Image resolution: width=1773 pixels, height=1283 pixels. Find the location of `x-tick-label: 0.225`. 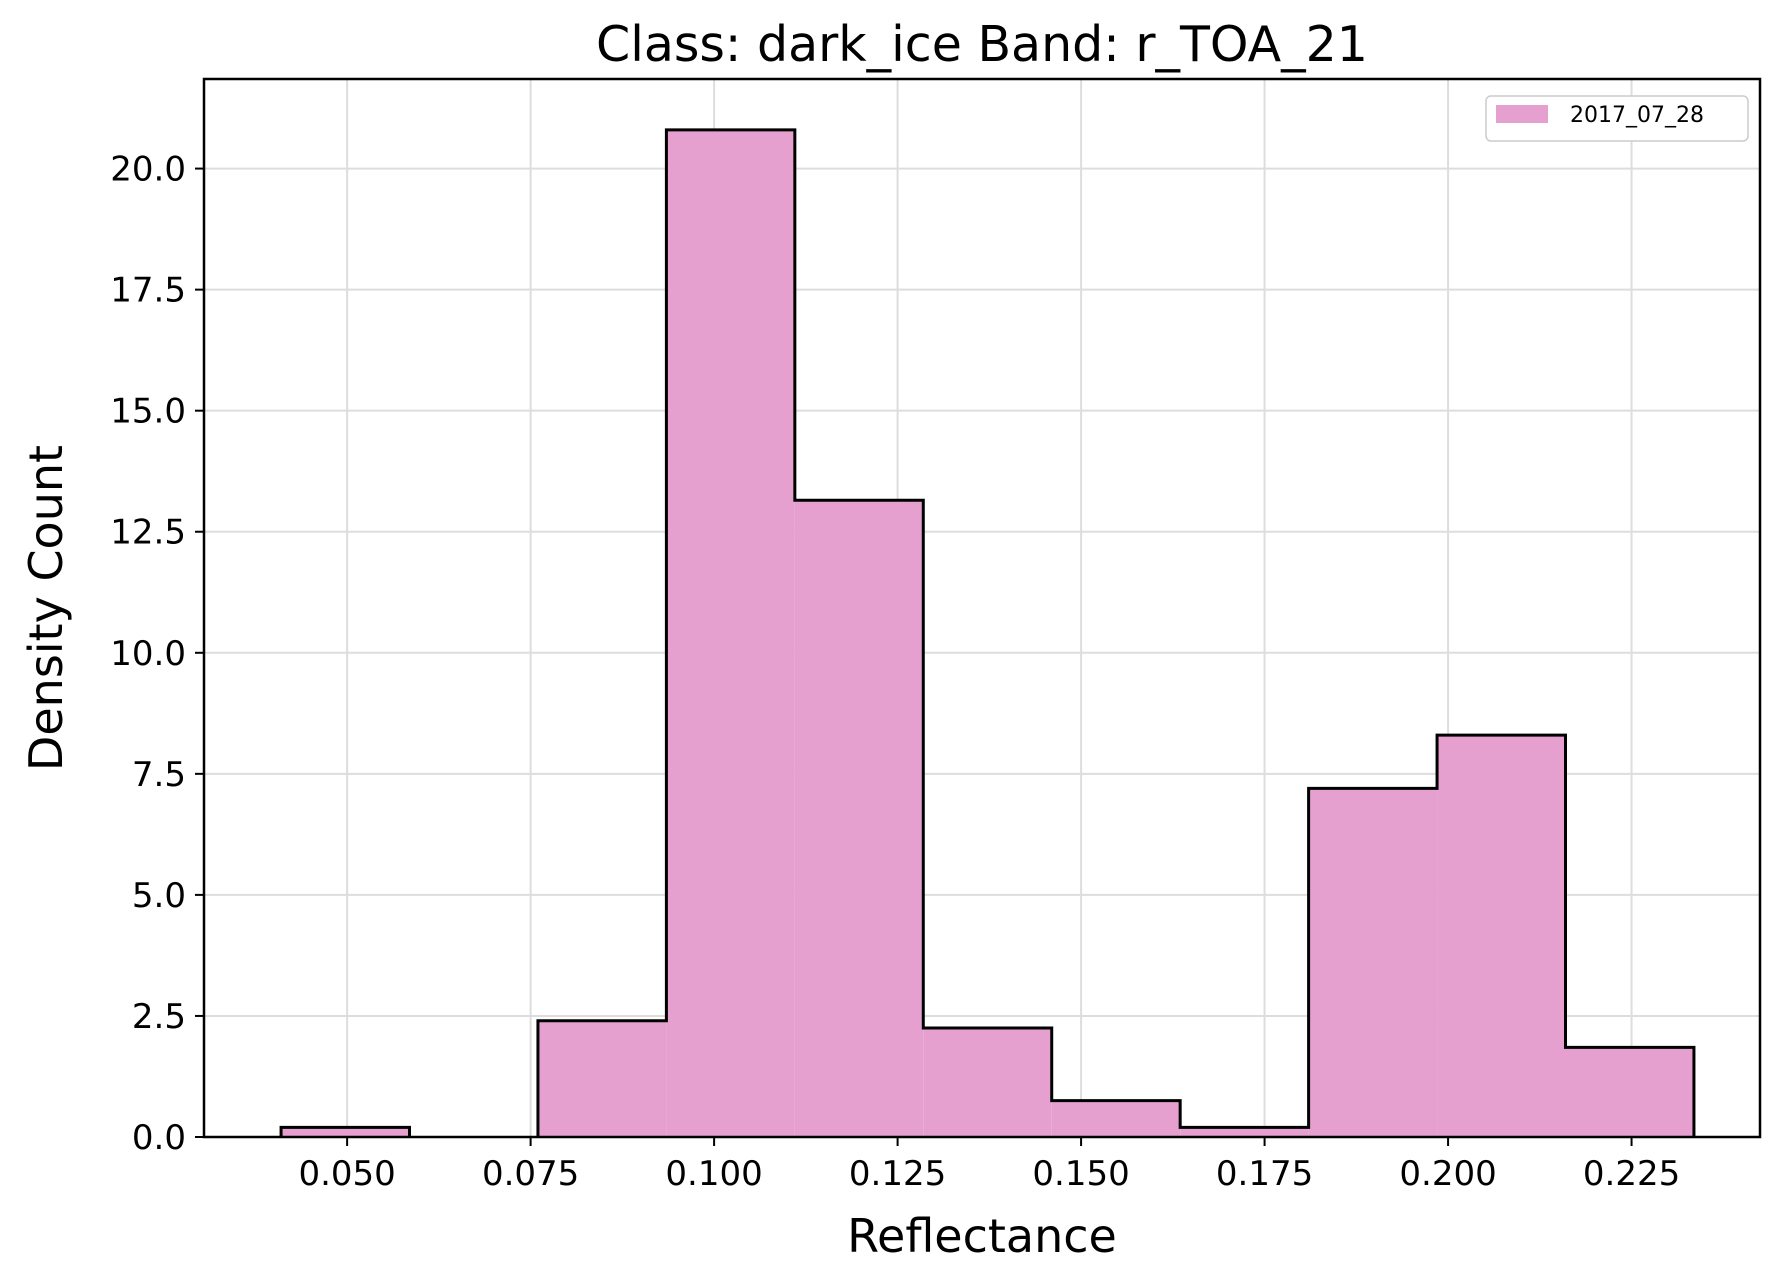

x-tick-label: 0.225 is located at coordinates (1631, 1174).